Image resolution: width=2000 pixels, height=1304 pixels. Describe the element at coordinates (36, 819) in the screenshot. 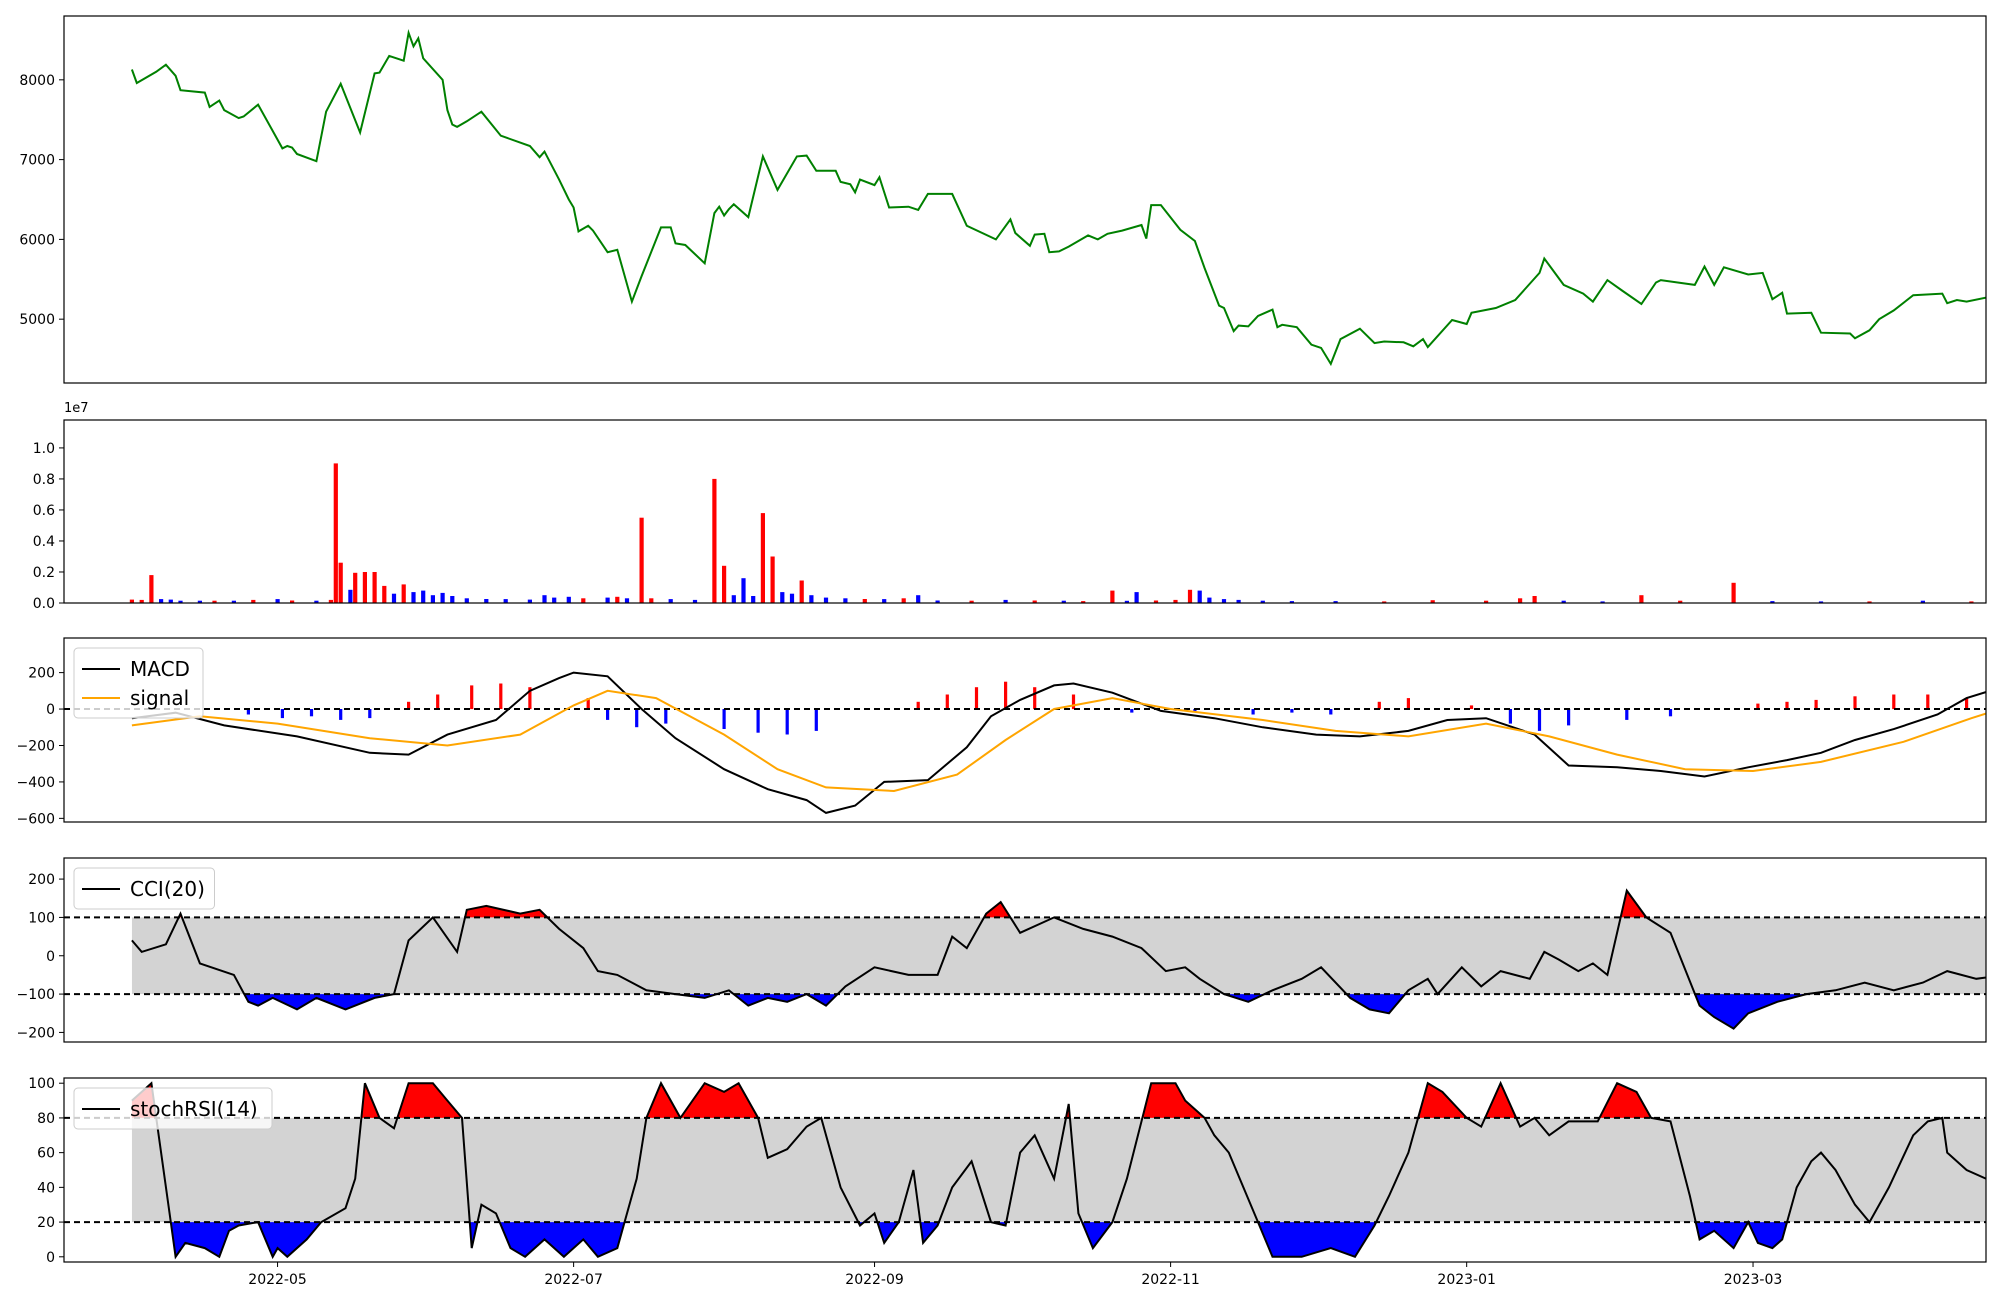

I see `y-tick-label: −600` at that location.